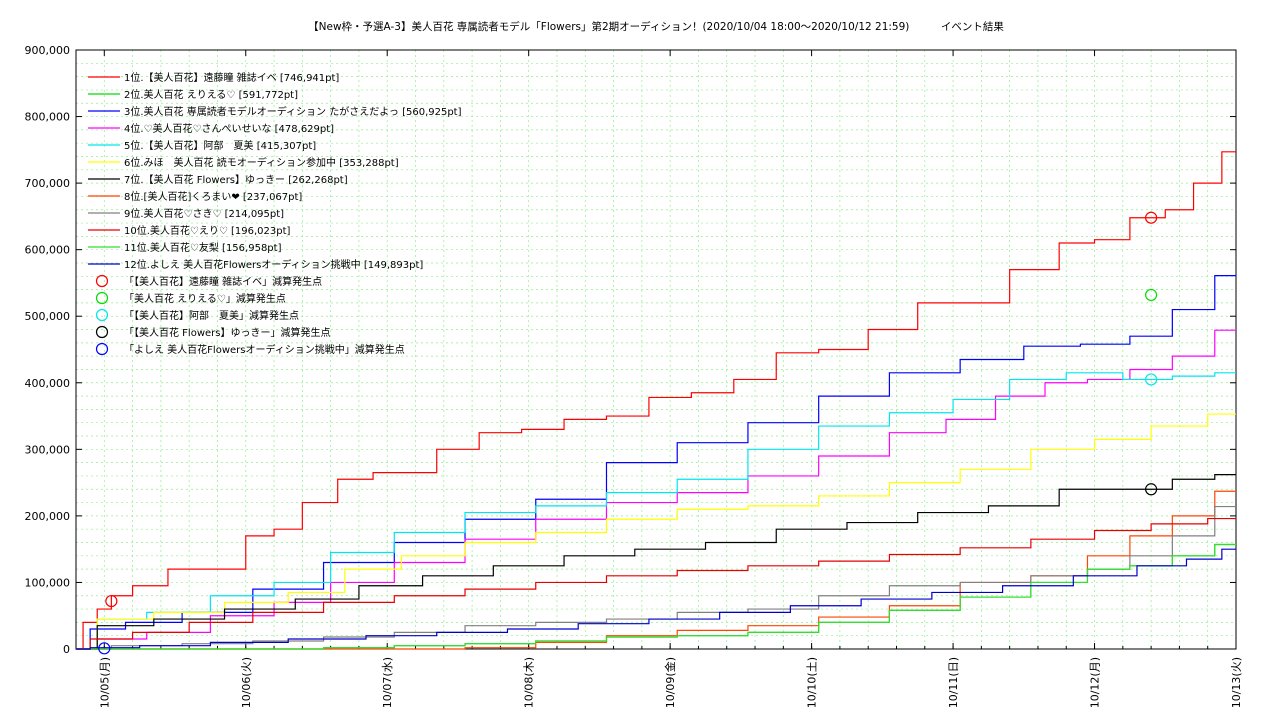 The width and height of the screenshot is (1280, 720). I want to click on y-tick-label: 400,000, so click(48, 383).